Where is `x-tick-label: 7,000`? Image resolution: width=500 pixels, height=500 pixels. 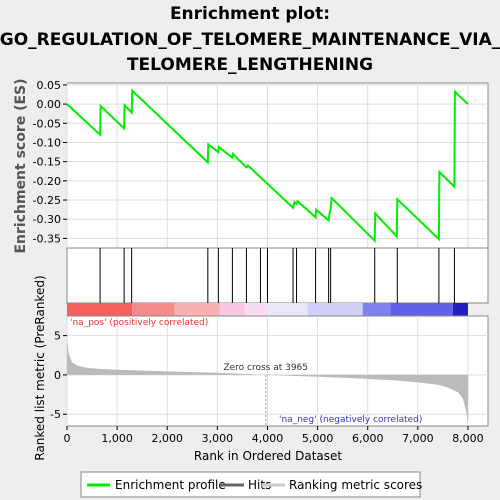 x-tick-label: 7,000 is located at coordinates (418, 438).